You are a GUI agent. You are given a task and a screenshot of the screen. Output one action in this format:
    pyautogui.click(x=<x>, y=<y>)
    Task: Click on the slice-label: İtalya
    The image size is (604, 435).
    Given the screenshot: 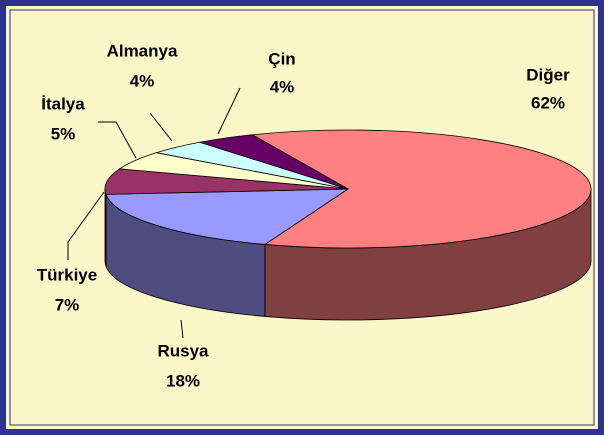 What is the action you would take?
    pyautogui.click(x=63, y=103)
    